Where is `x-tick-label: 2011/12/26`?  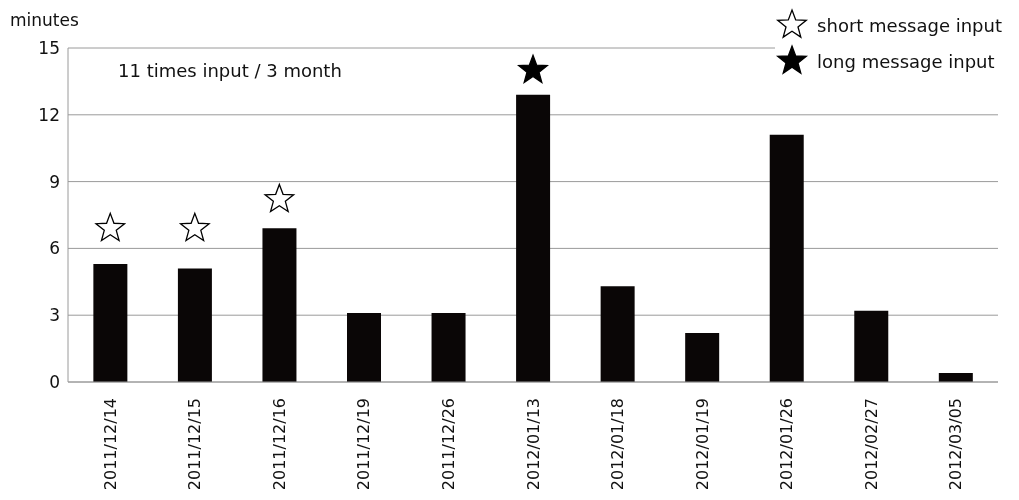
x-tick-label: 2011/12/26 is located at coordinates (448, 444).